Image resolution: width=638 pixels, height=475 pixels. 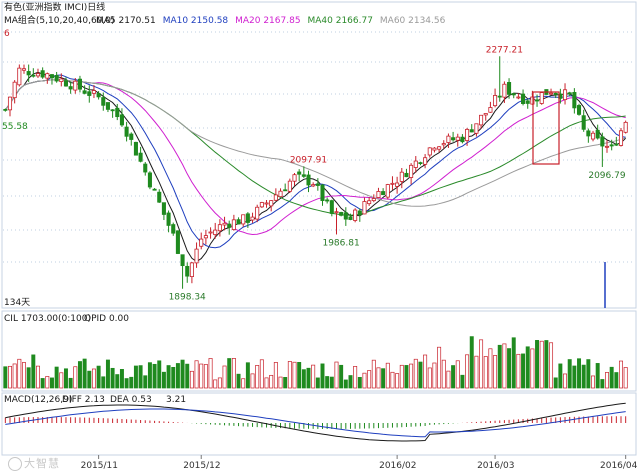 What do you see at coordinates (359, 463) in the screenshot?
I see `x-axis: 2015/11 2015/12 2016/02 2016/03 2016/04` at bounding box center [359, 463].